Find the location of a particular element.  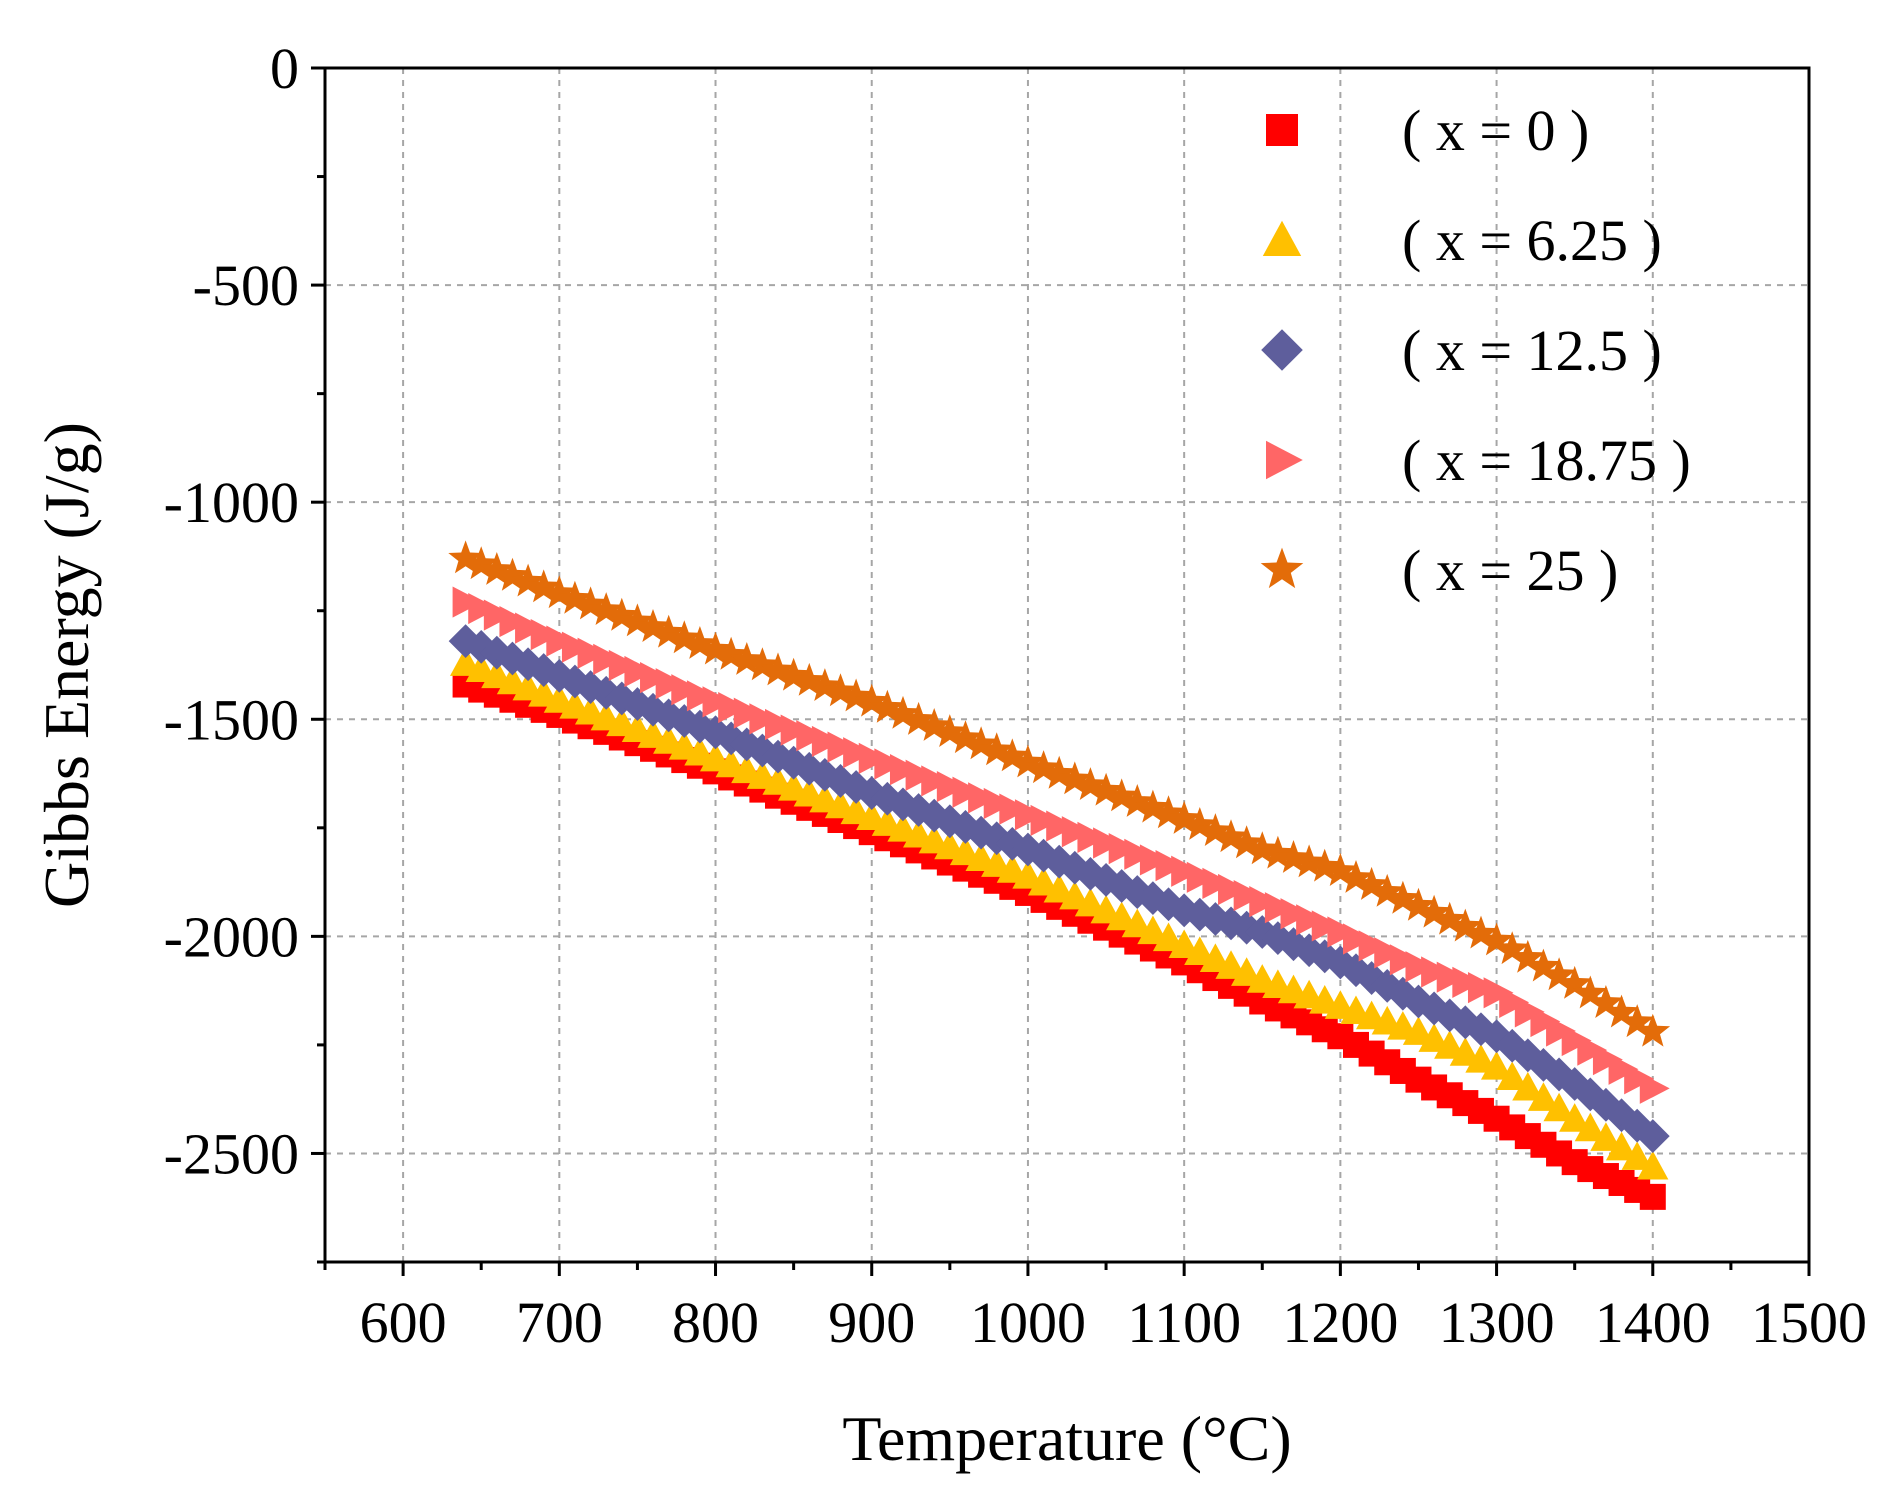

y-tick-label: -2000 is located at coordinates (231, 936).